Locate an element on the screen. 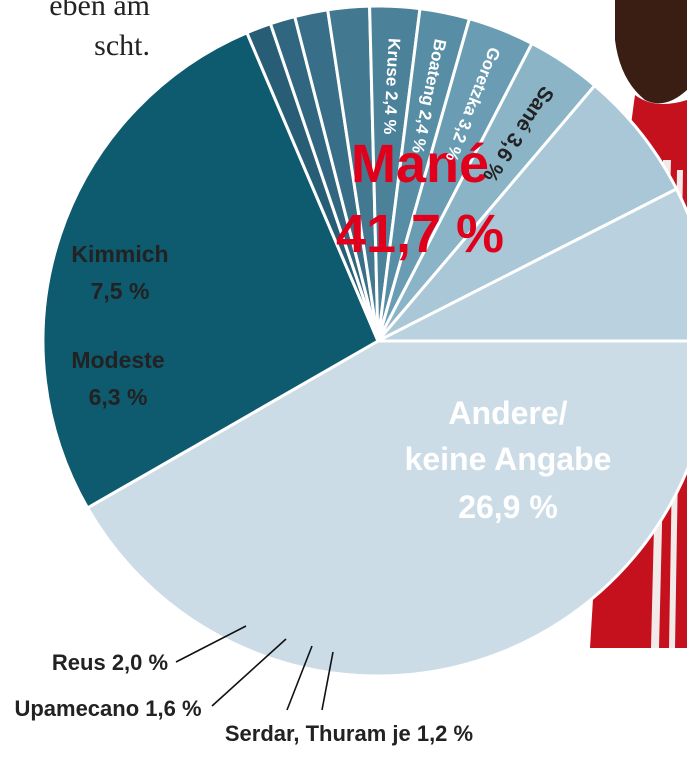 The width and height of the screenshot is (687, 767). intro-text: eben am scht. is located at coordinates (75, 33).